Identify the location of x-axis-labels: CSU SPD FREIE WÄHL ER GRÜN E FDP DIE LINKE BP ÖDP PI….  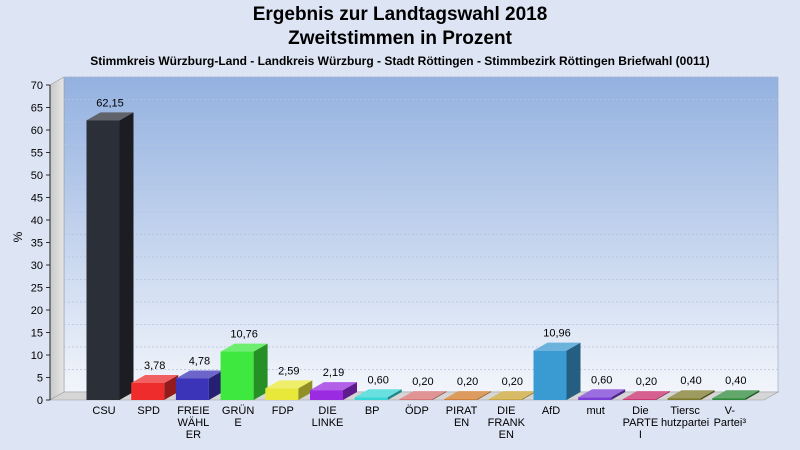
(419, 423).